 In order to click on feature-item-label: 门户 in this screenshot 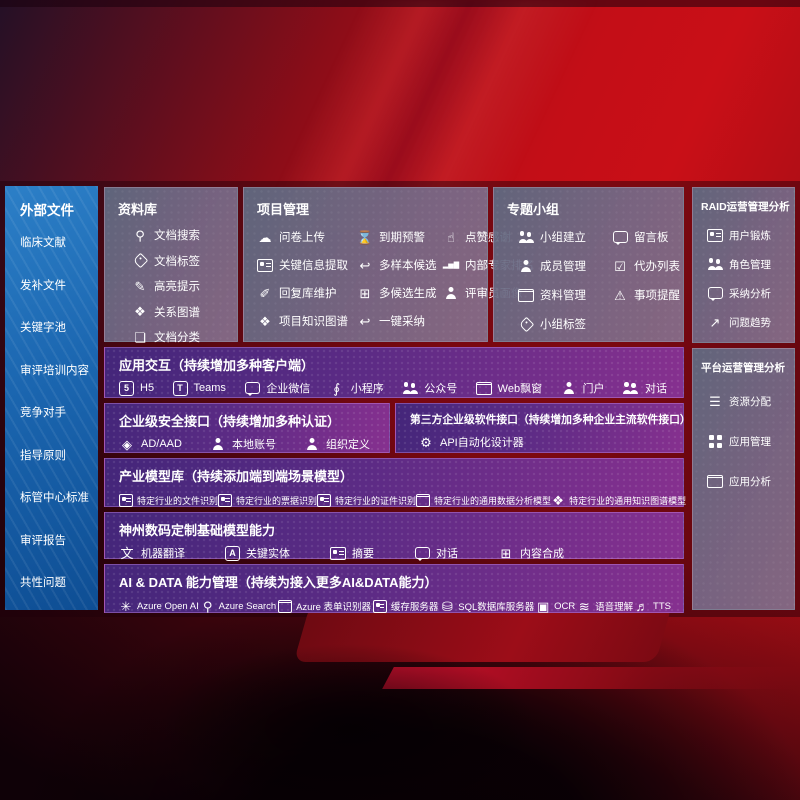, I will do `click(593, 389)`.